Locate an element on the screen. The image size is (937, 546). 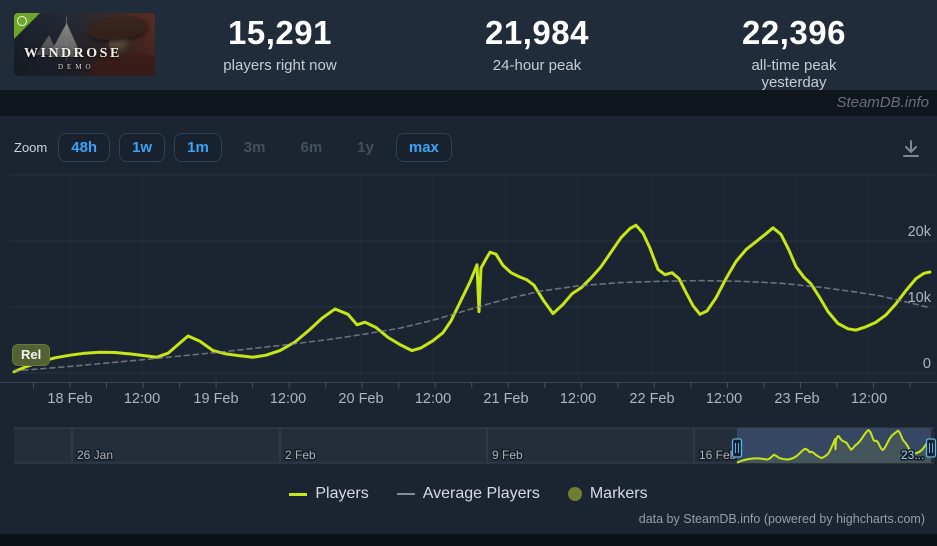
chart-legend: Players Average Players Markers is located at coordinates (468, 494).